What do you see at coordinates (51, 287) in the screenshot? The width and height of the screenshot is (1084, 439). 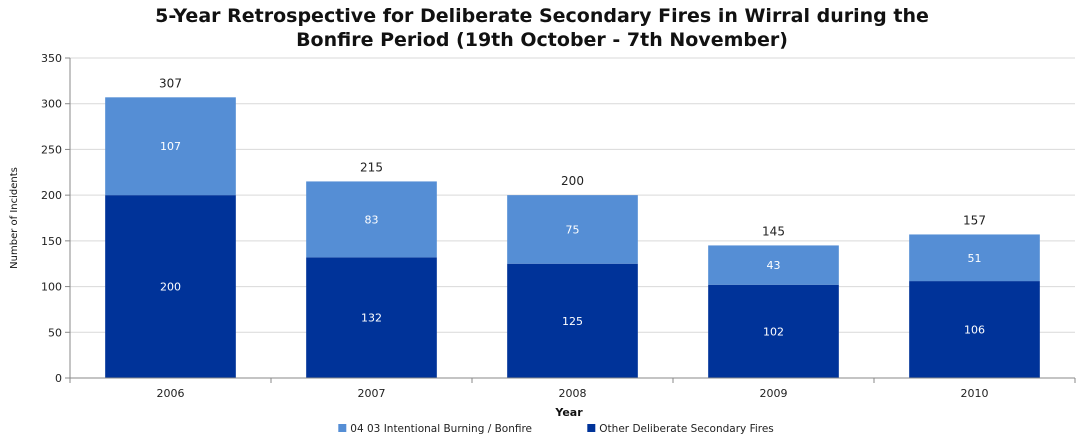 I see `y-tick-label: 100` at bounding box center [51, 287].